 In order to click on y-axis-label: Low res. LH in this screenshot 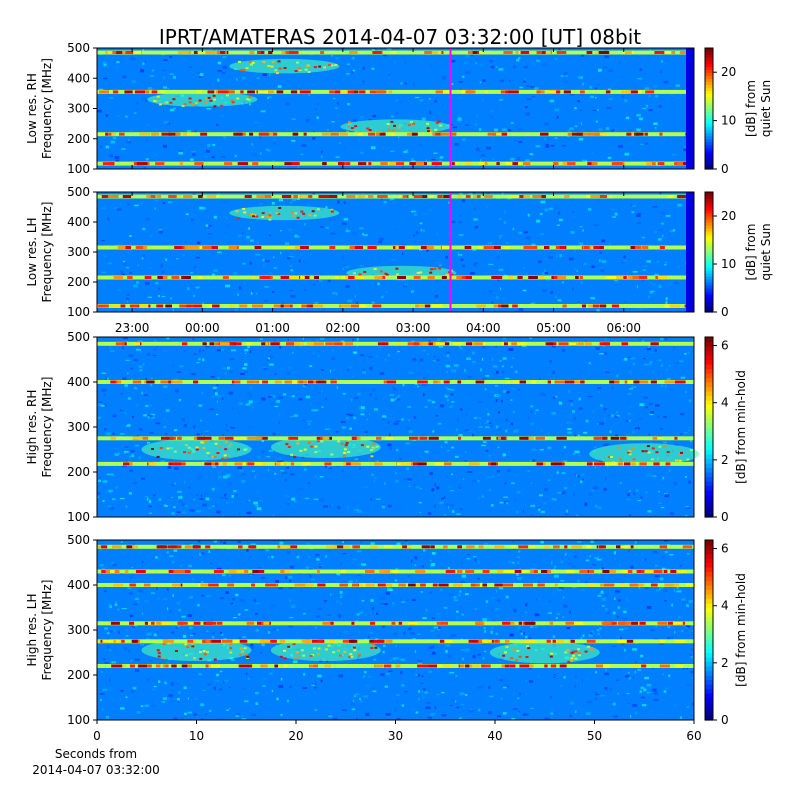, I will do `click(32, 251)`.